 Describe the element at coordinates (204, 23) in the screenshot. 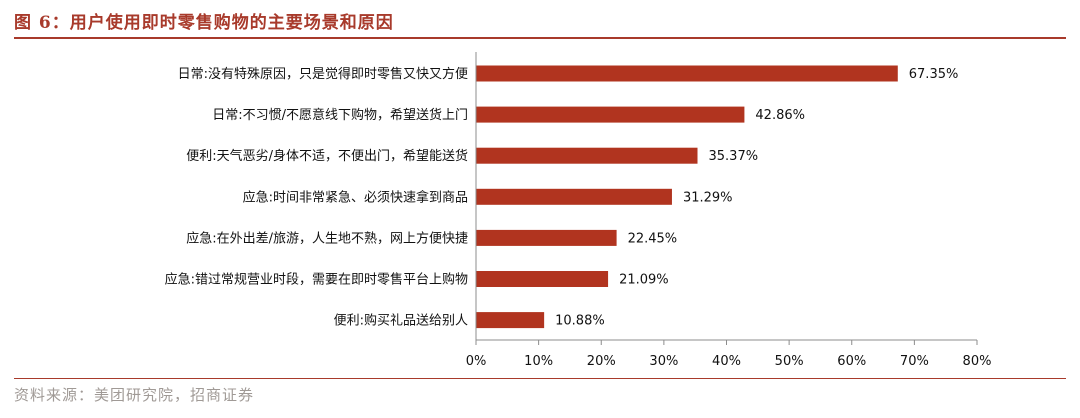

I see `figure-title: 图 6：用户使用即时零售购物的主要场景和原因` at that location.